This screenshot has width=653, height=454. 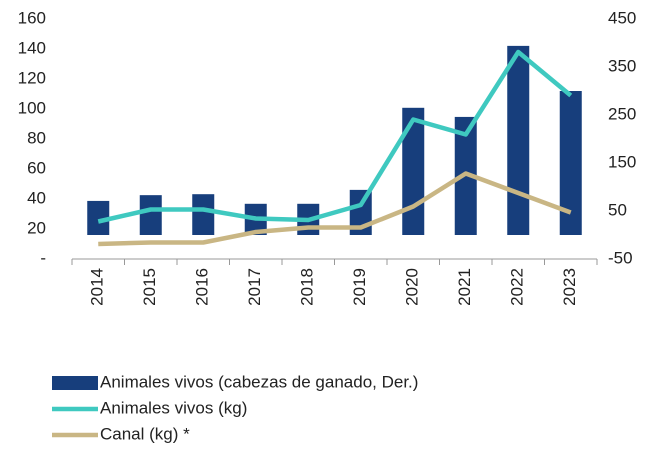 I want to click on x-tick-label: 2021, so click(x=464, y=287).